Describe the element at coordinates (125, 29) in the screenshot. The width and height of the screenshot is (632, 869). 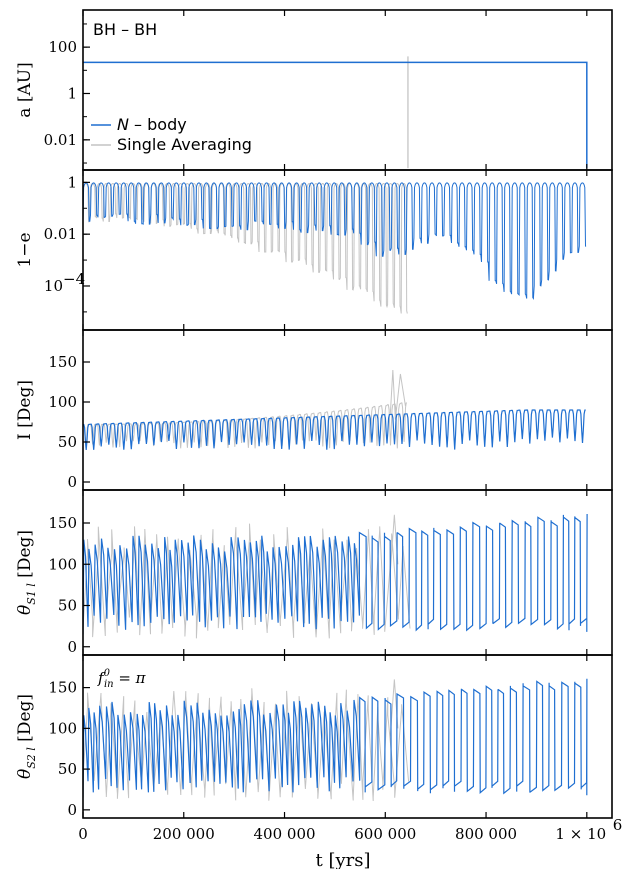
I see `panel-title-bh-bh: BH – BH` at that location.